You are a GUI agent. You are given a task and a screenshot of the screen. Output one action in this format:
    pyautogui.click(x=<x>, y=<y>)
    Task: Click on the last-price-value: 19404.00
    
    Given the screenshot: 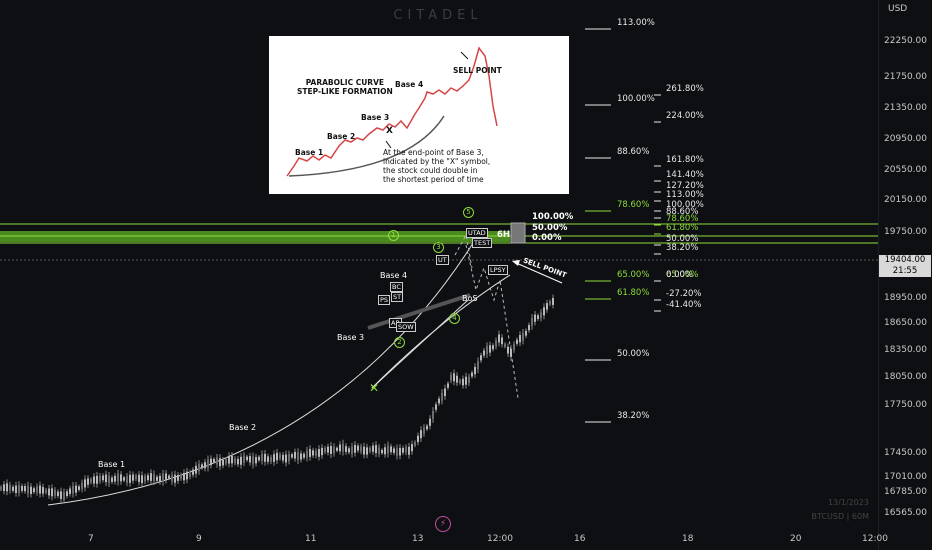 What is the action you would take?
    pyautogui.click(x=905, y=260)
    